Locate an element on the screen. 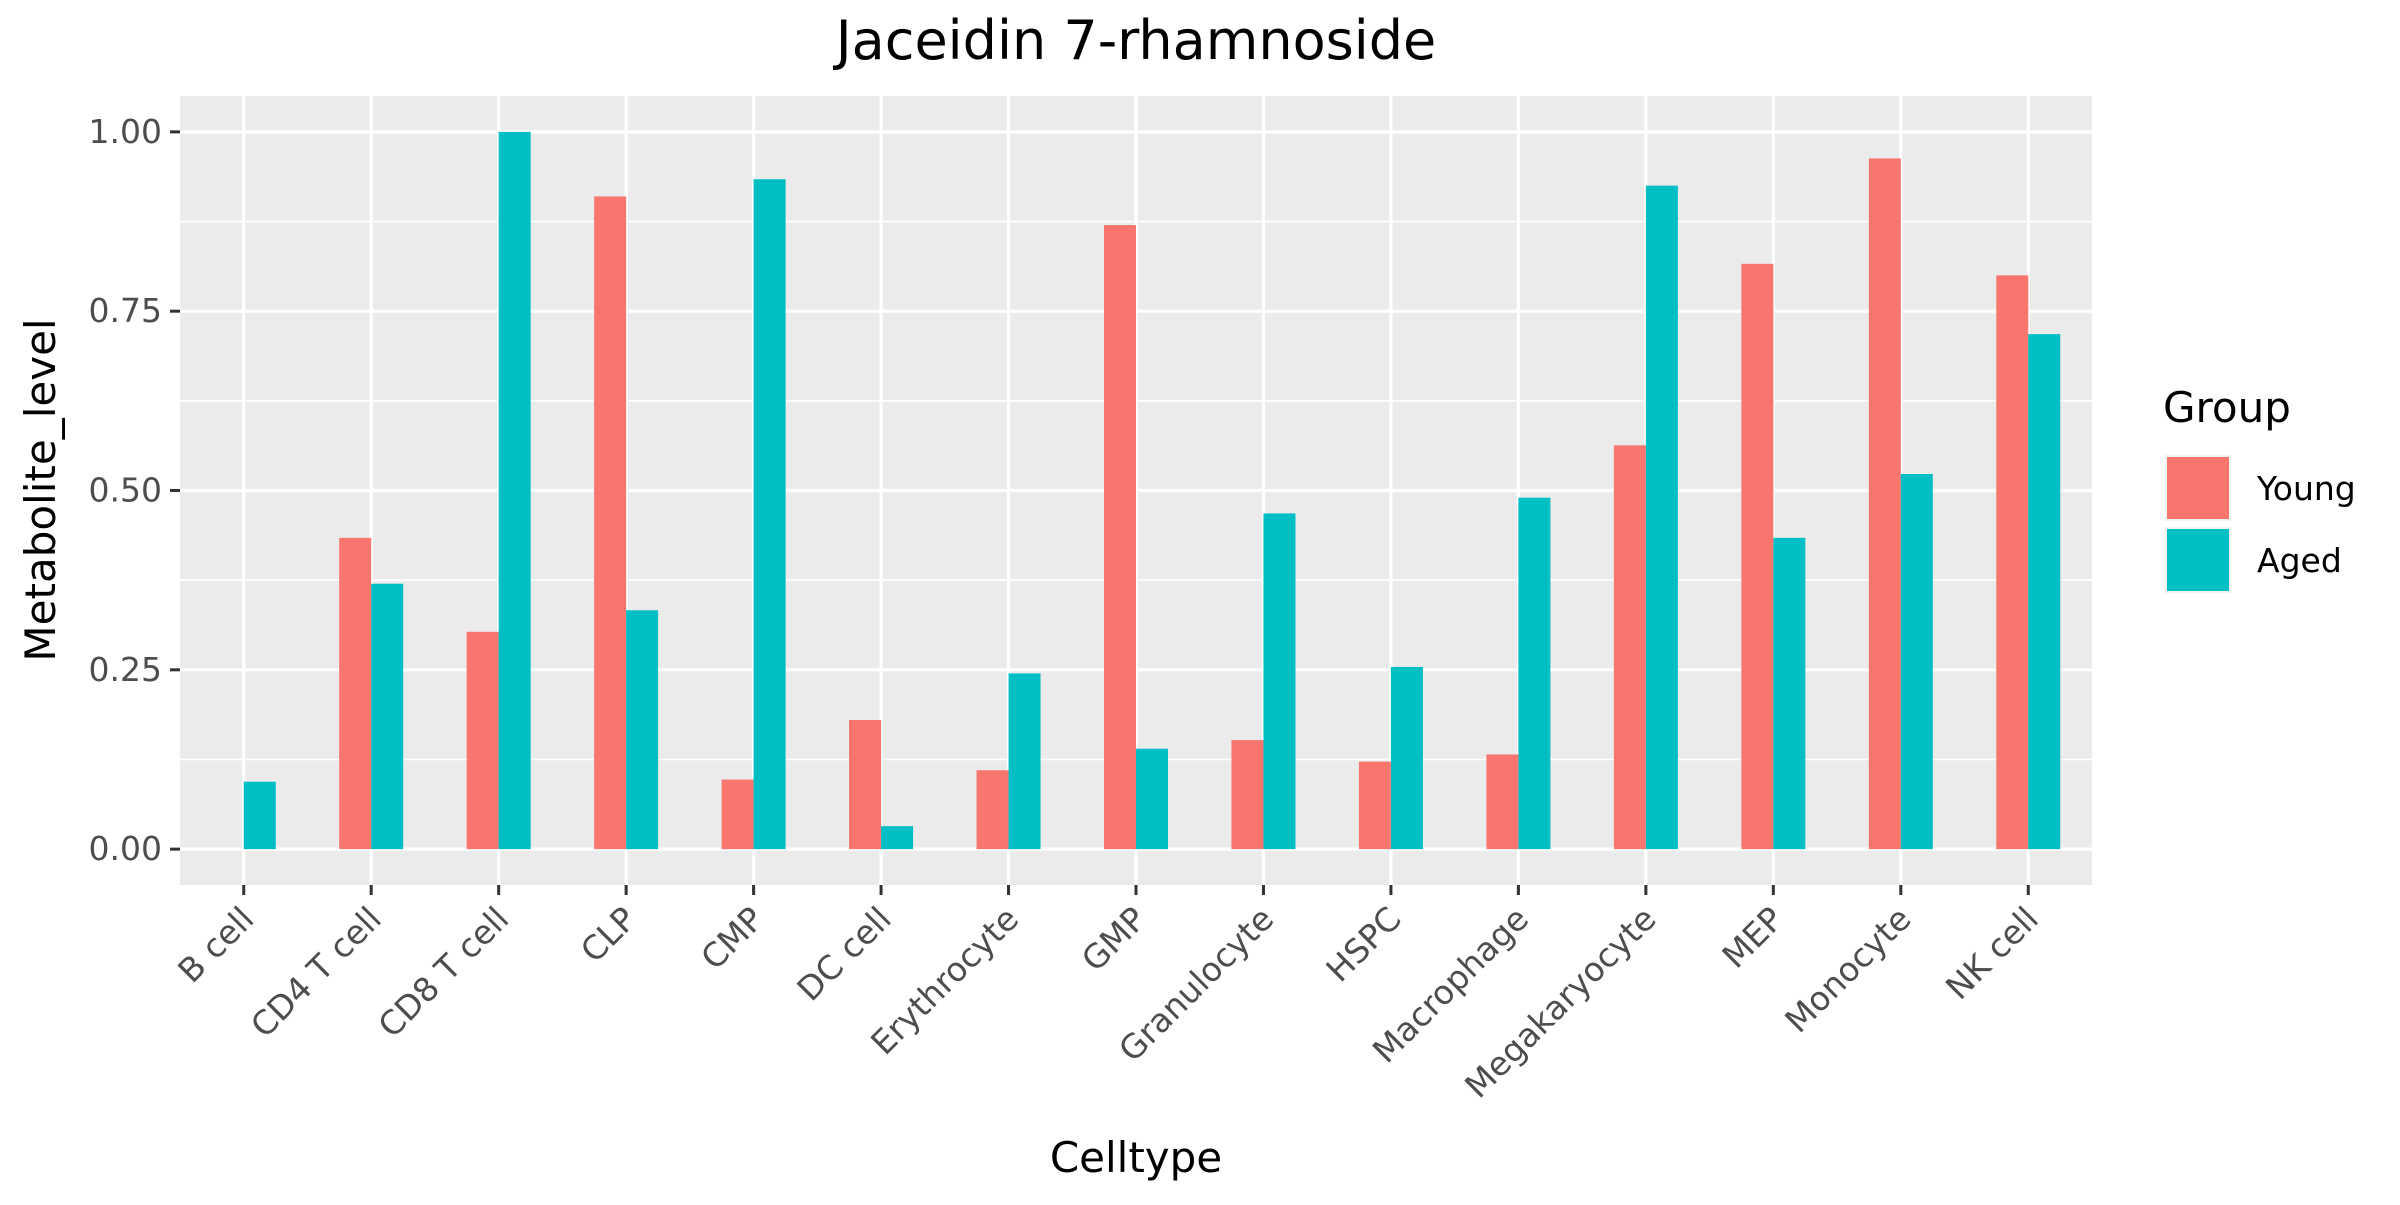  y-axis: 0.00 0.25 0.50 0.75 1.00 is located at coordinates (134, 490).